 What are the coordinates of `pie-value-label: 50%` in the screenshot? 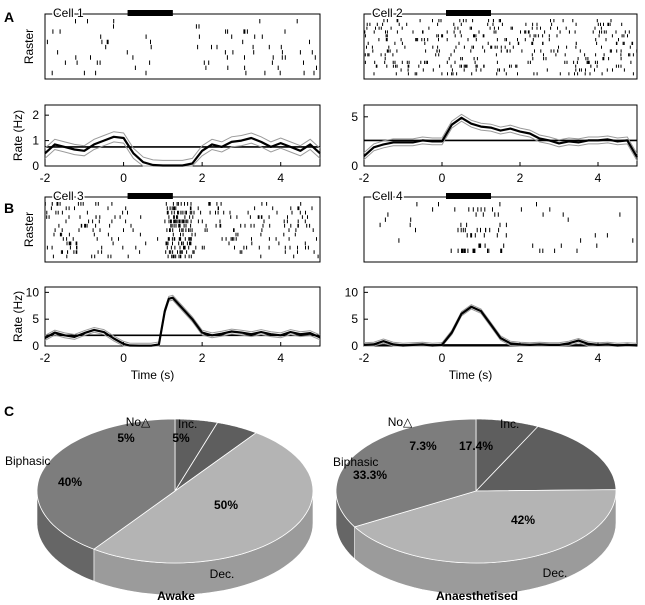 It's located at (226, 505).